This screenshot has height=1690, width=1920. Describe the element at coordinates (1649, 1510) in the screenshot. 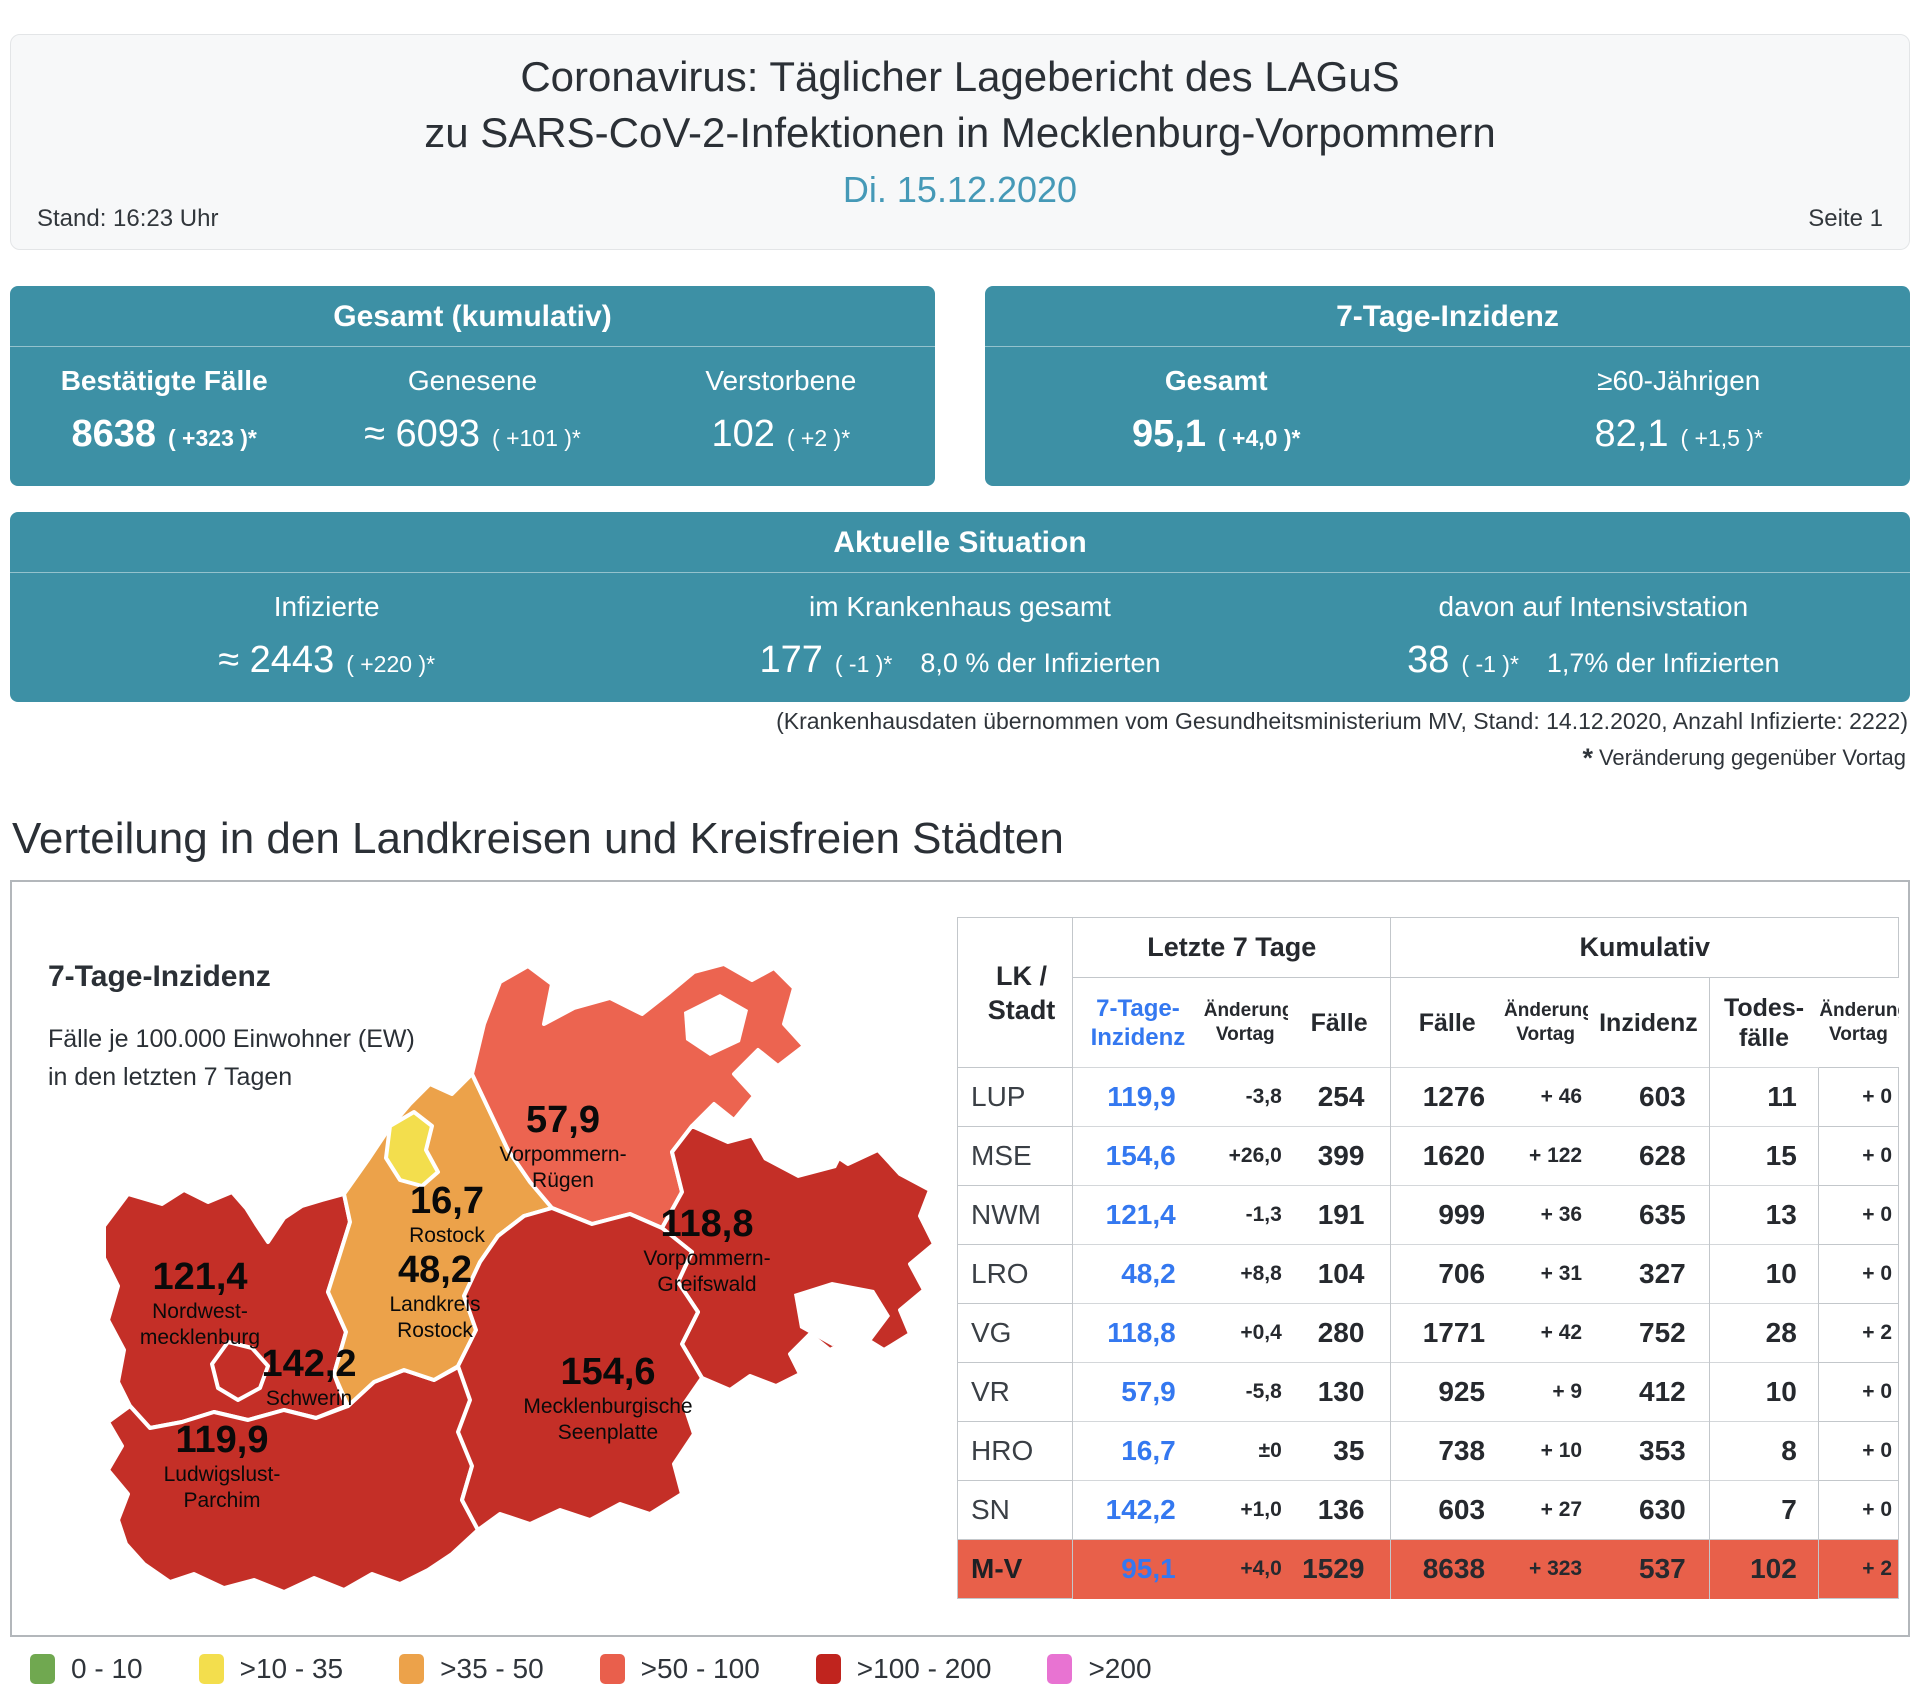

I see `cell-kum-inz: 630` at that location.